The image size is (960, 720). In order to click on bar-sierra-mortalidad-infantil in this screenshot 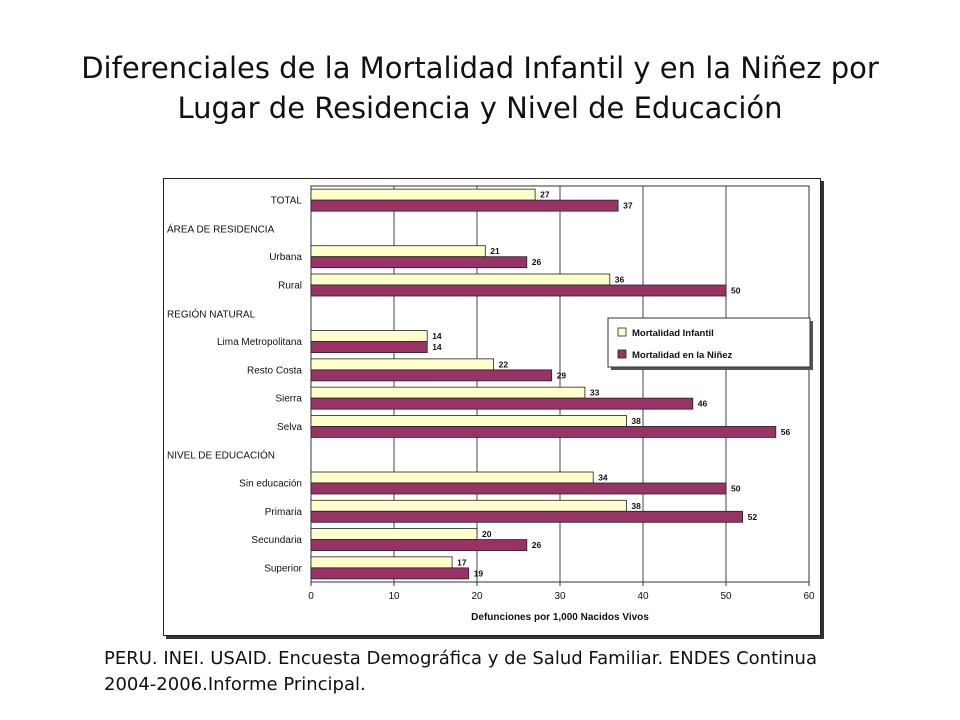, I will do `click(448, 392)`.